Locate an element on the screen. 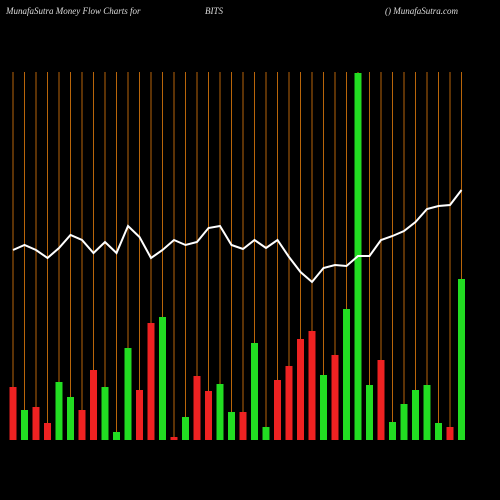  chart-source: () MunafaSutra.com is located at coordinates (421, 11).